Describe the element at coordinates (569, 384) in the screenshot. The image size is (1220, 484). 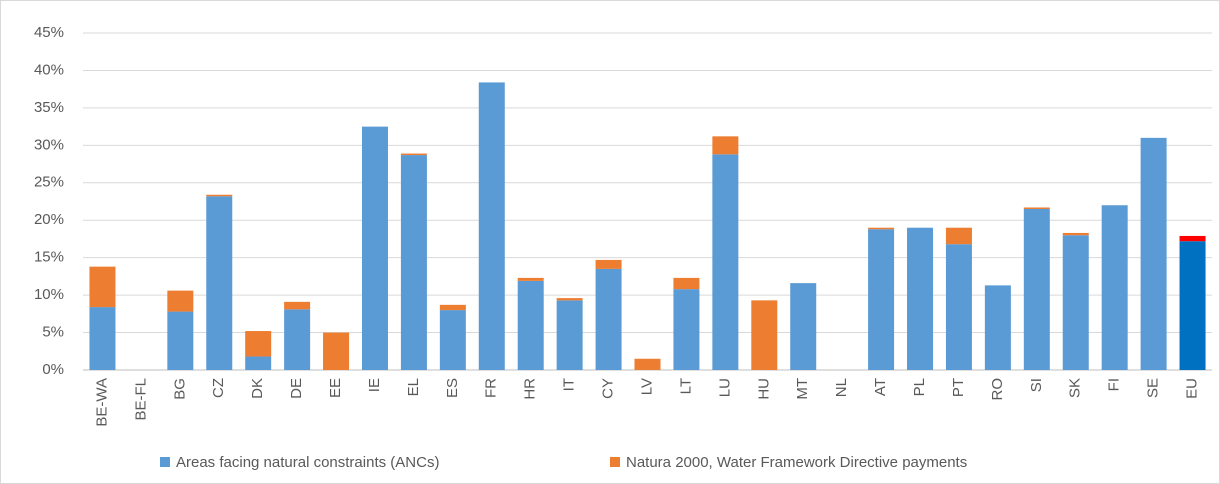
I see `x-tick-label: IT` at that location.